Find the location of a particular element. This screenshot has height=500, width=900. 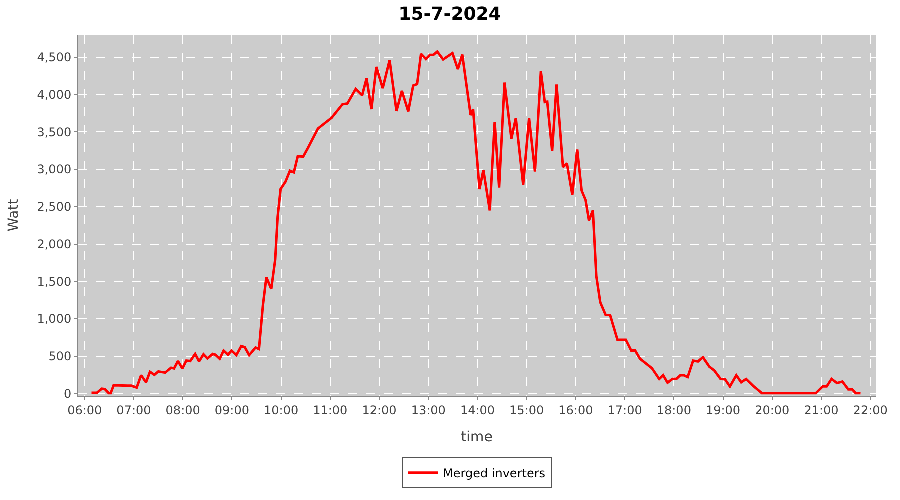

x-tick-label: 12:00 is located at coordinates (379, 410).